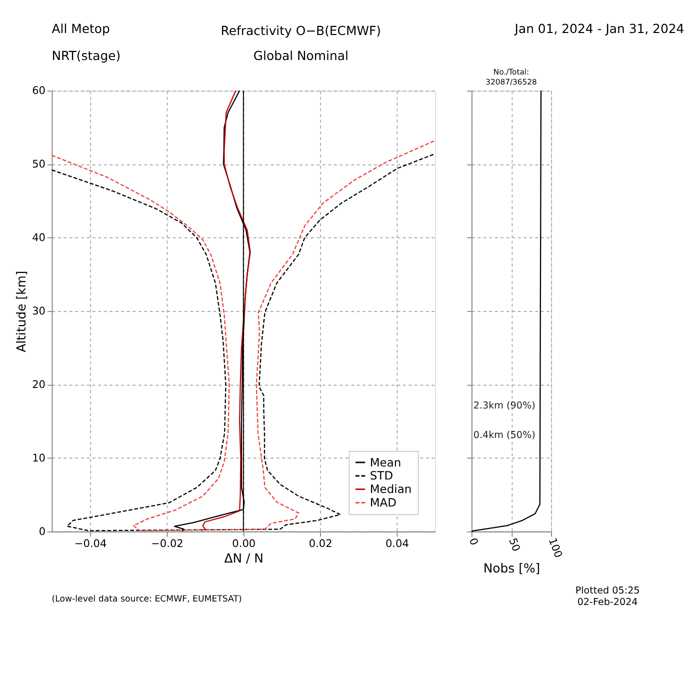  Describe the element at coordinates (514, 545) in the screenshot. I see `x-tick-label: 50` at that location.